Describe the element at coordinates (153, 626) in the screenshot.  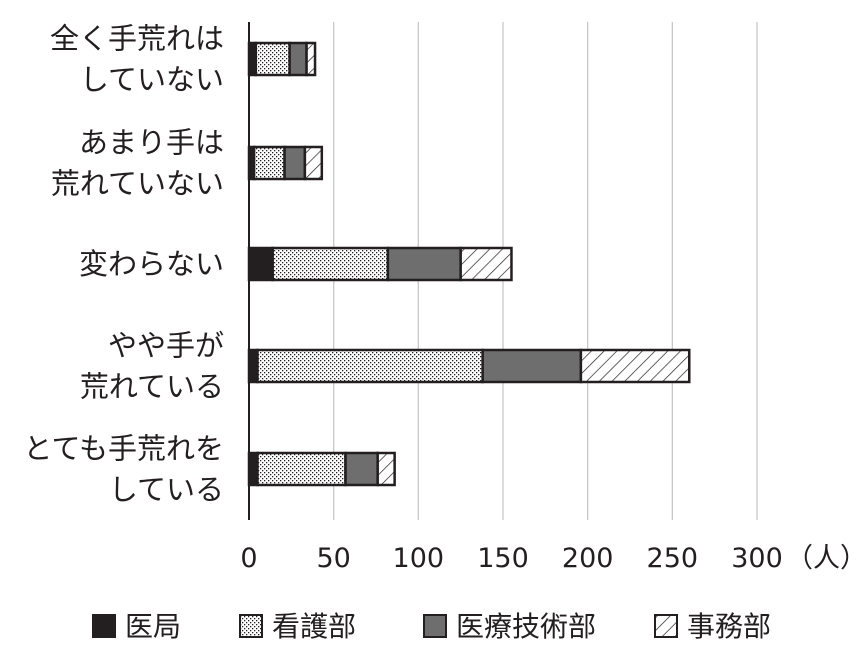
I see `legend-label: 医局` at that location.